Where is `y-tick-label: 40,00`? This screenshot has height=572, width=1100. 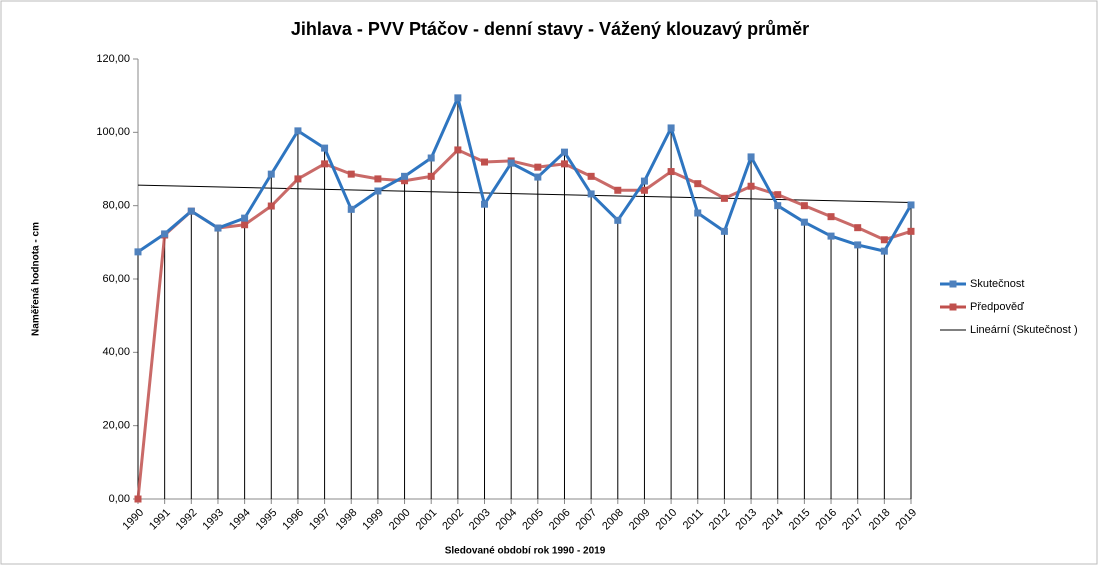 y-tick-label: 40,00 is located at coordinates (116, 352).